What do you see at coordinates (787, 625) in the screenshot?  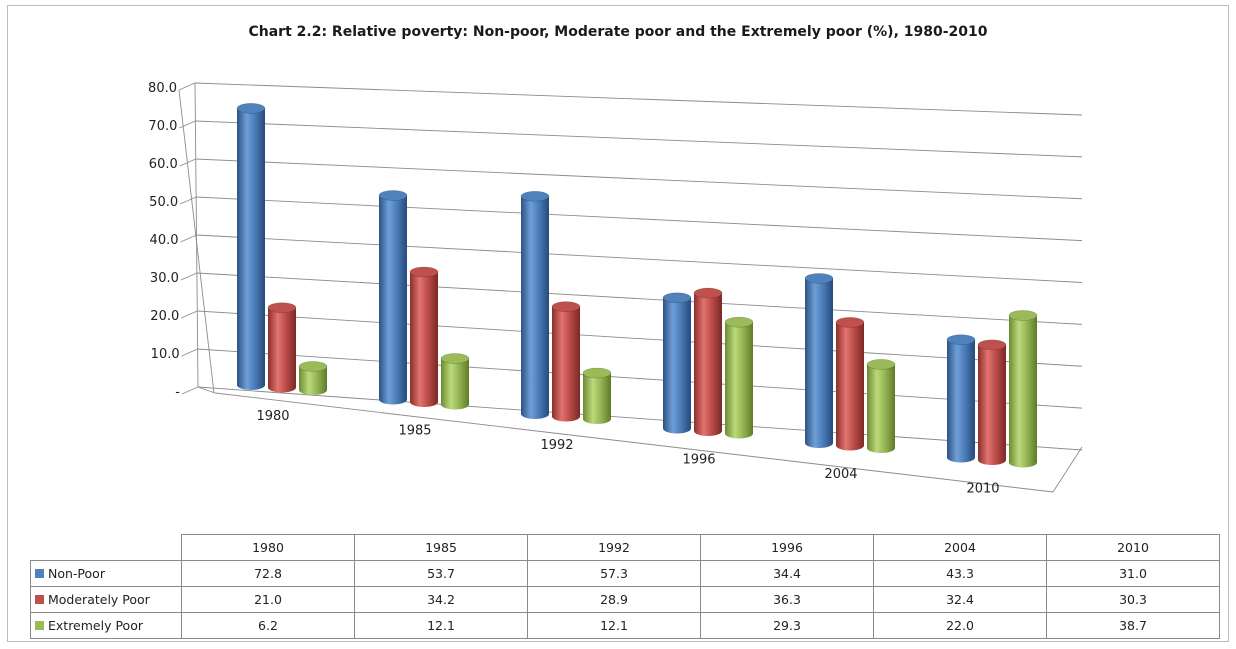 I see `data-table-cell: 29.3` at bounding box center [787, 625].